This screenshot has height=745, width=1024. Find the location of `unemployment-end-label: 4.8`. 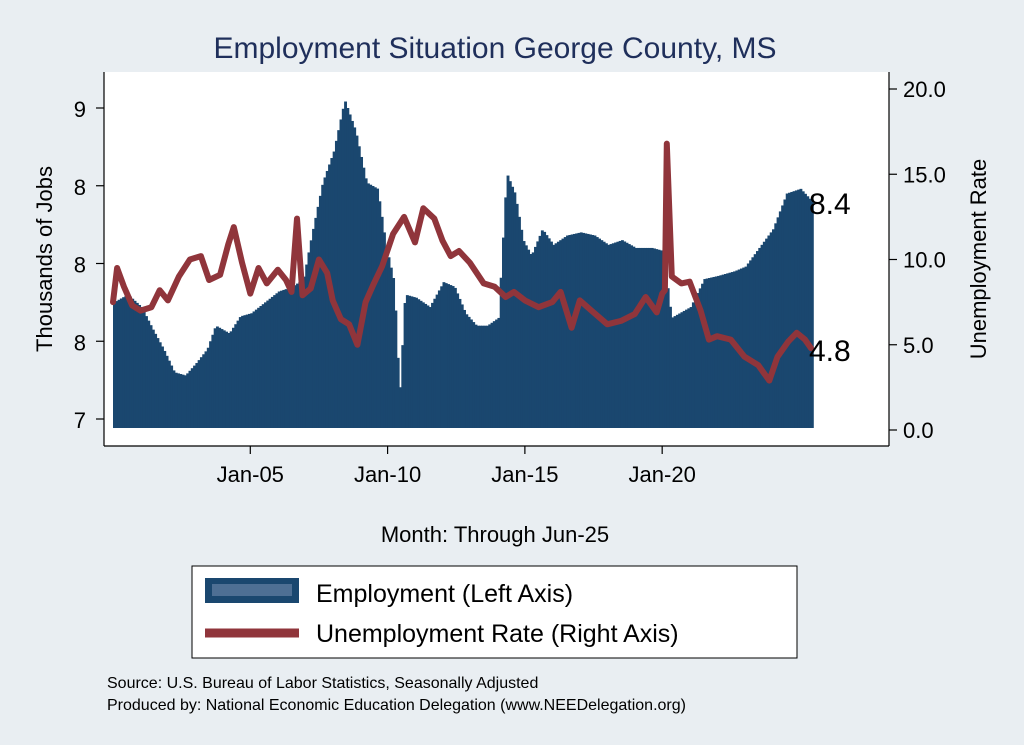

unemployment-end-label: 4.8 is located at coordinates (830, 351).